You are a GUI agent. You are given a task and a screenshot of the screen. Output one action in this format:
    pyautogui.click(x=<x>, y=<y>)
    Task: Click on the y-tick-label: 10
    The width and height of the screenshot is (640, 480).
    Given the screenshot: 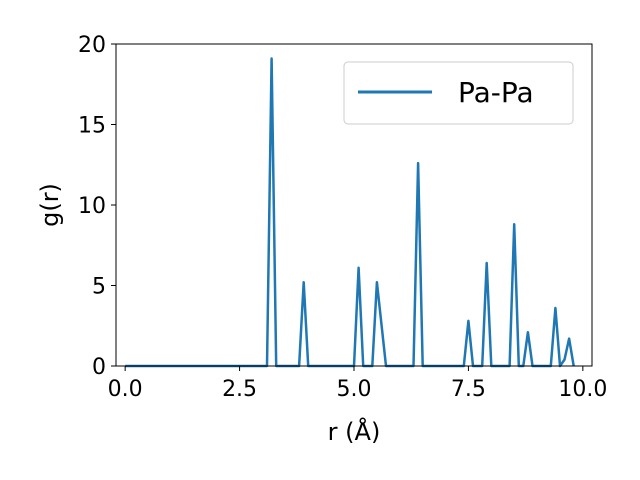 What is the action you would take?
    pyautogui.click(x=92, y=206)
    